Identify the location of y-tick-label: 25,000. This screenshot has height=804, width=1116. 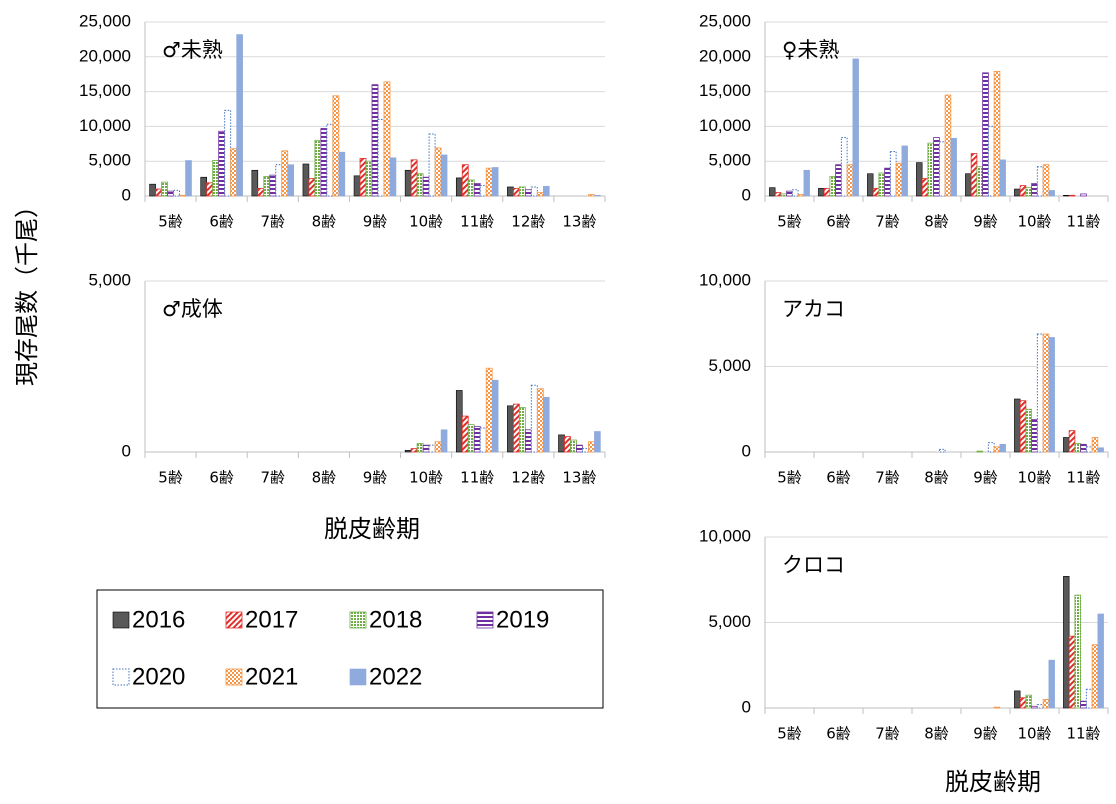
(105, 20).